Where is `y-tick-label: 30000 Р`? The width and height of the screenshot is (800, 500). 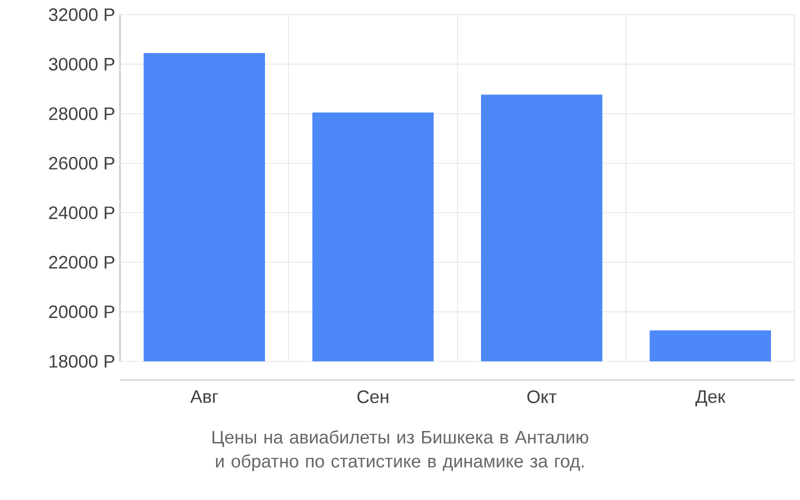
y-tick-label: 30000 Р is located at coordinates (81, 64).